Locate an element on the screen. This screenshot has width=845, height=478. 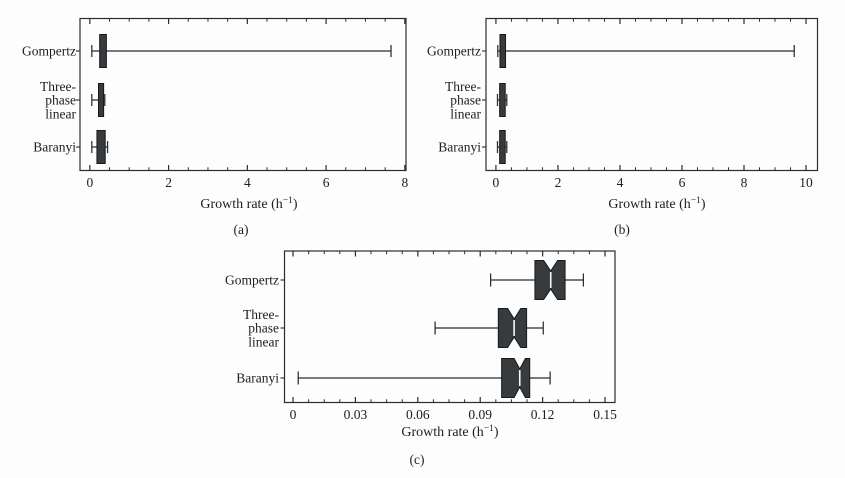
panel-caption: (b) is located at coordinates (622, 229).